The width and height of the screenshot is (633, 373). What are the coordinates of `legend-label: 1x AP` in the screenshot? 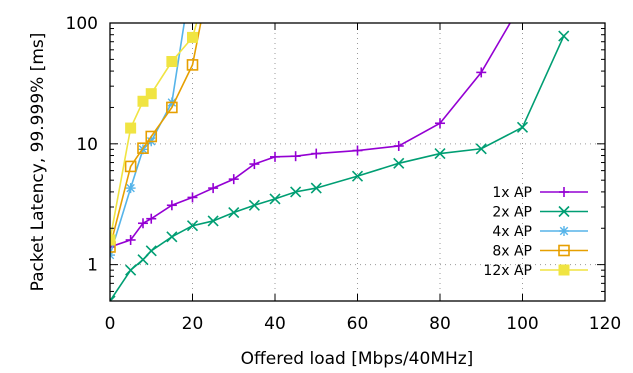 It's located at (512, 193).